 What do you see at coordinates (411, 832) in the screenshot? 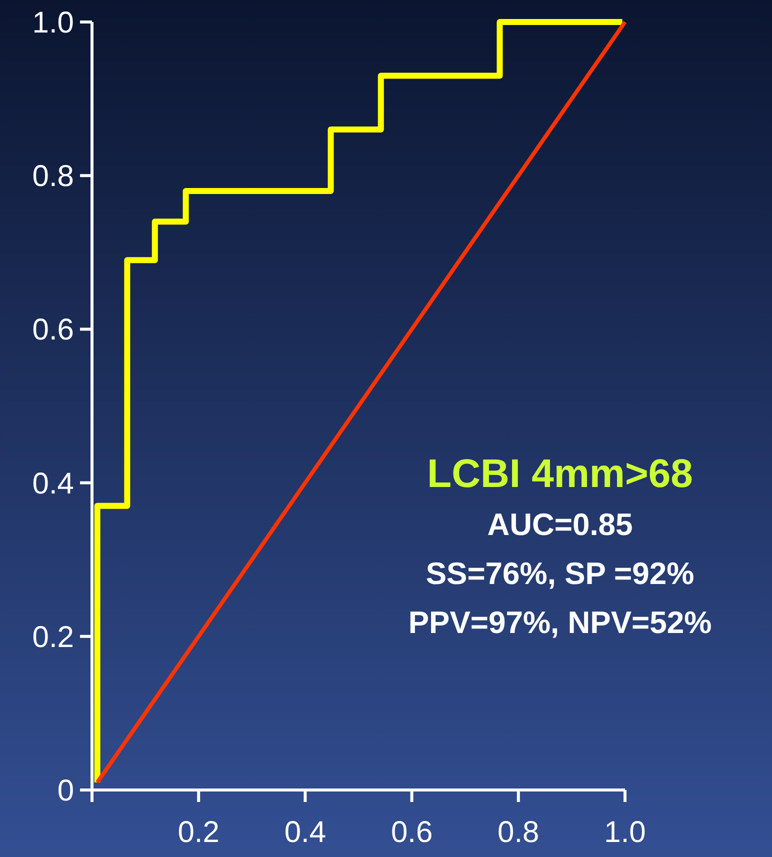
I see `x-tick-label: 0.6` at bounding box center [411, 832].